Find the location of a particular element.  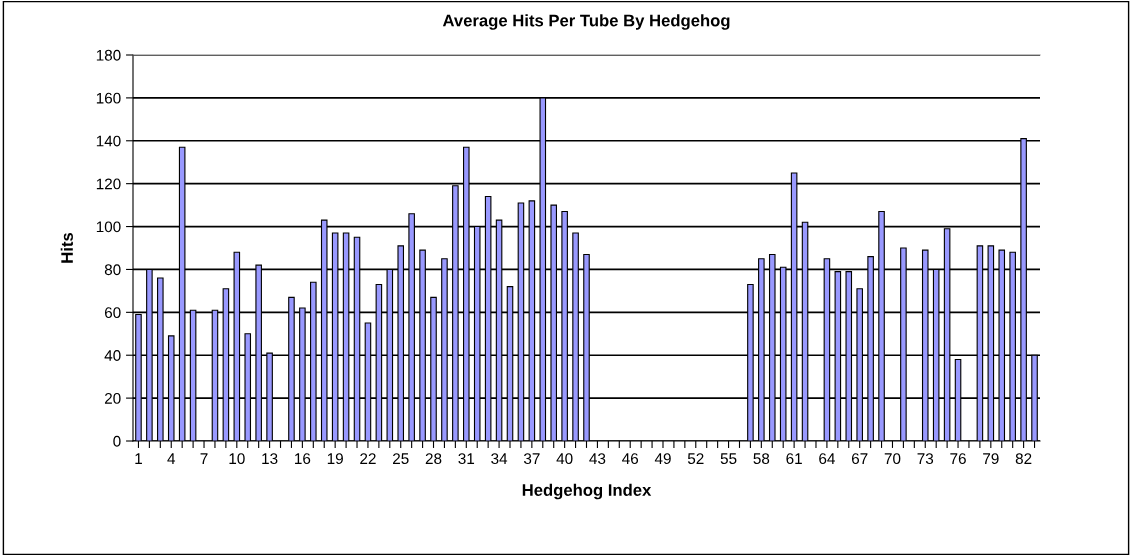

x-tick-label: 46 is located at coordinates (630, 459).